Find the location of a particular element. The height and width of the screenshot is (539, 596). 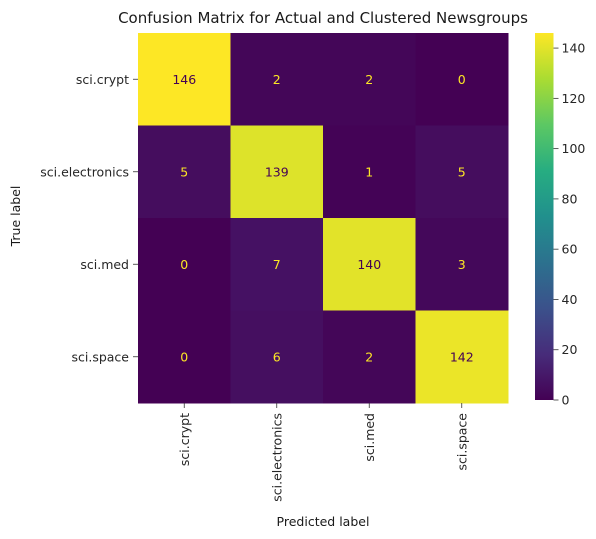

cell-value-label: 6 is located at coordinates (277, 356).